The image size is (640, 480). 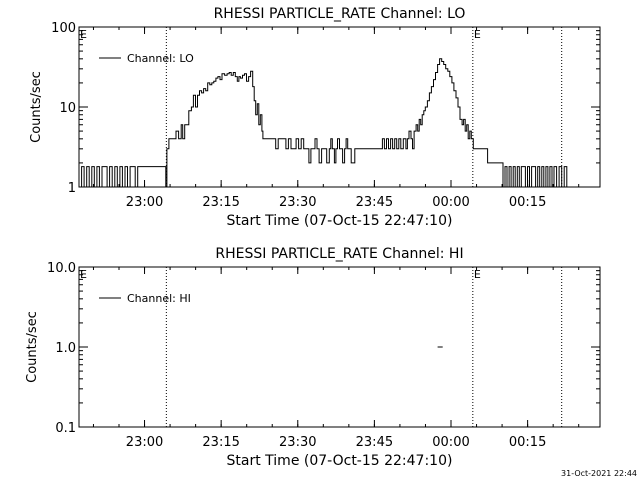 I want to click on panel-2-title: RHESSI PARTICLE_RATE Channel: HI, so click(x=339, y=254).